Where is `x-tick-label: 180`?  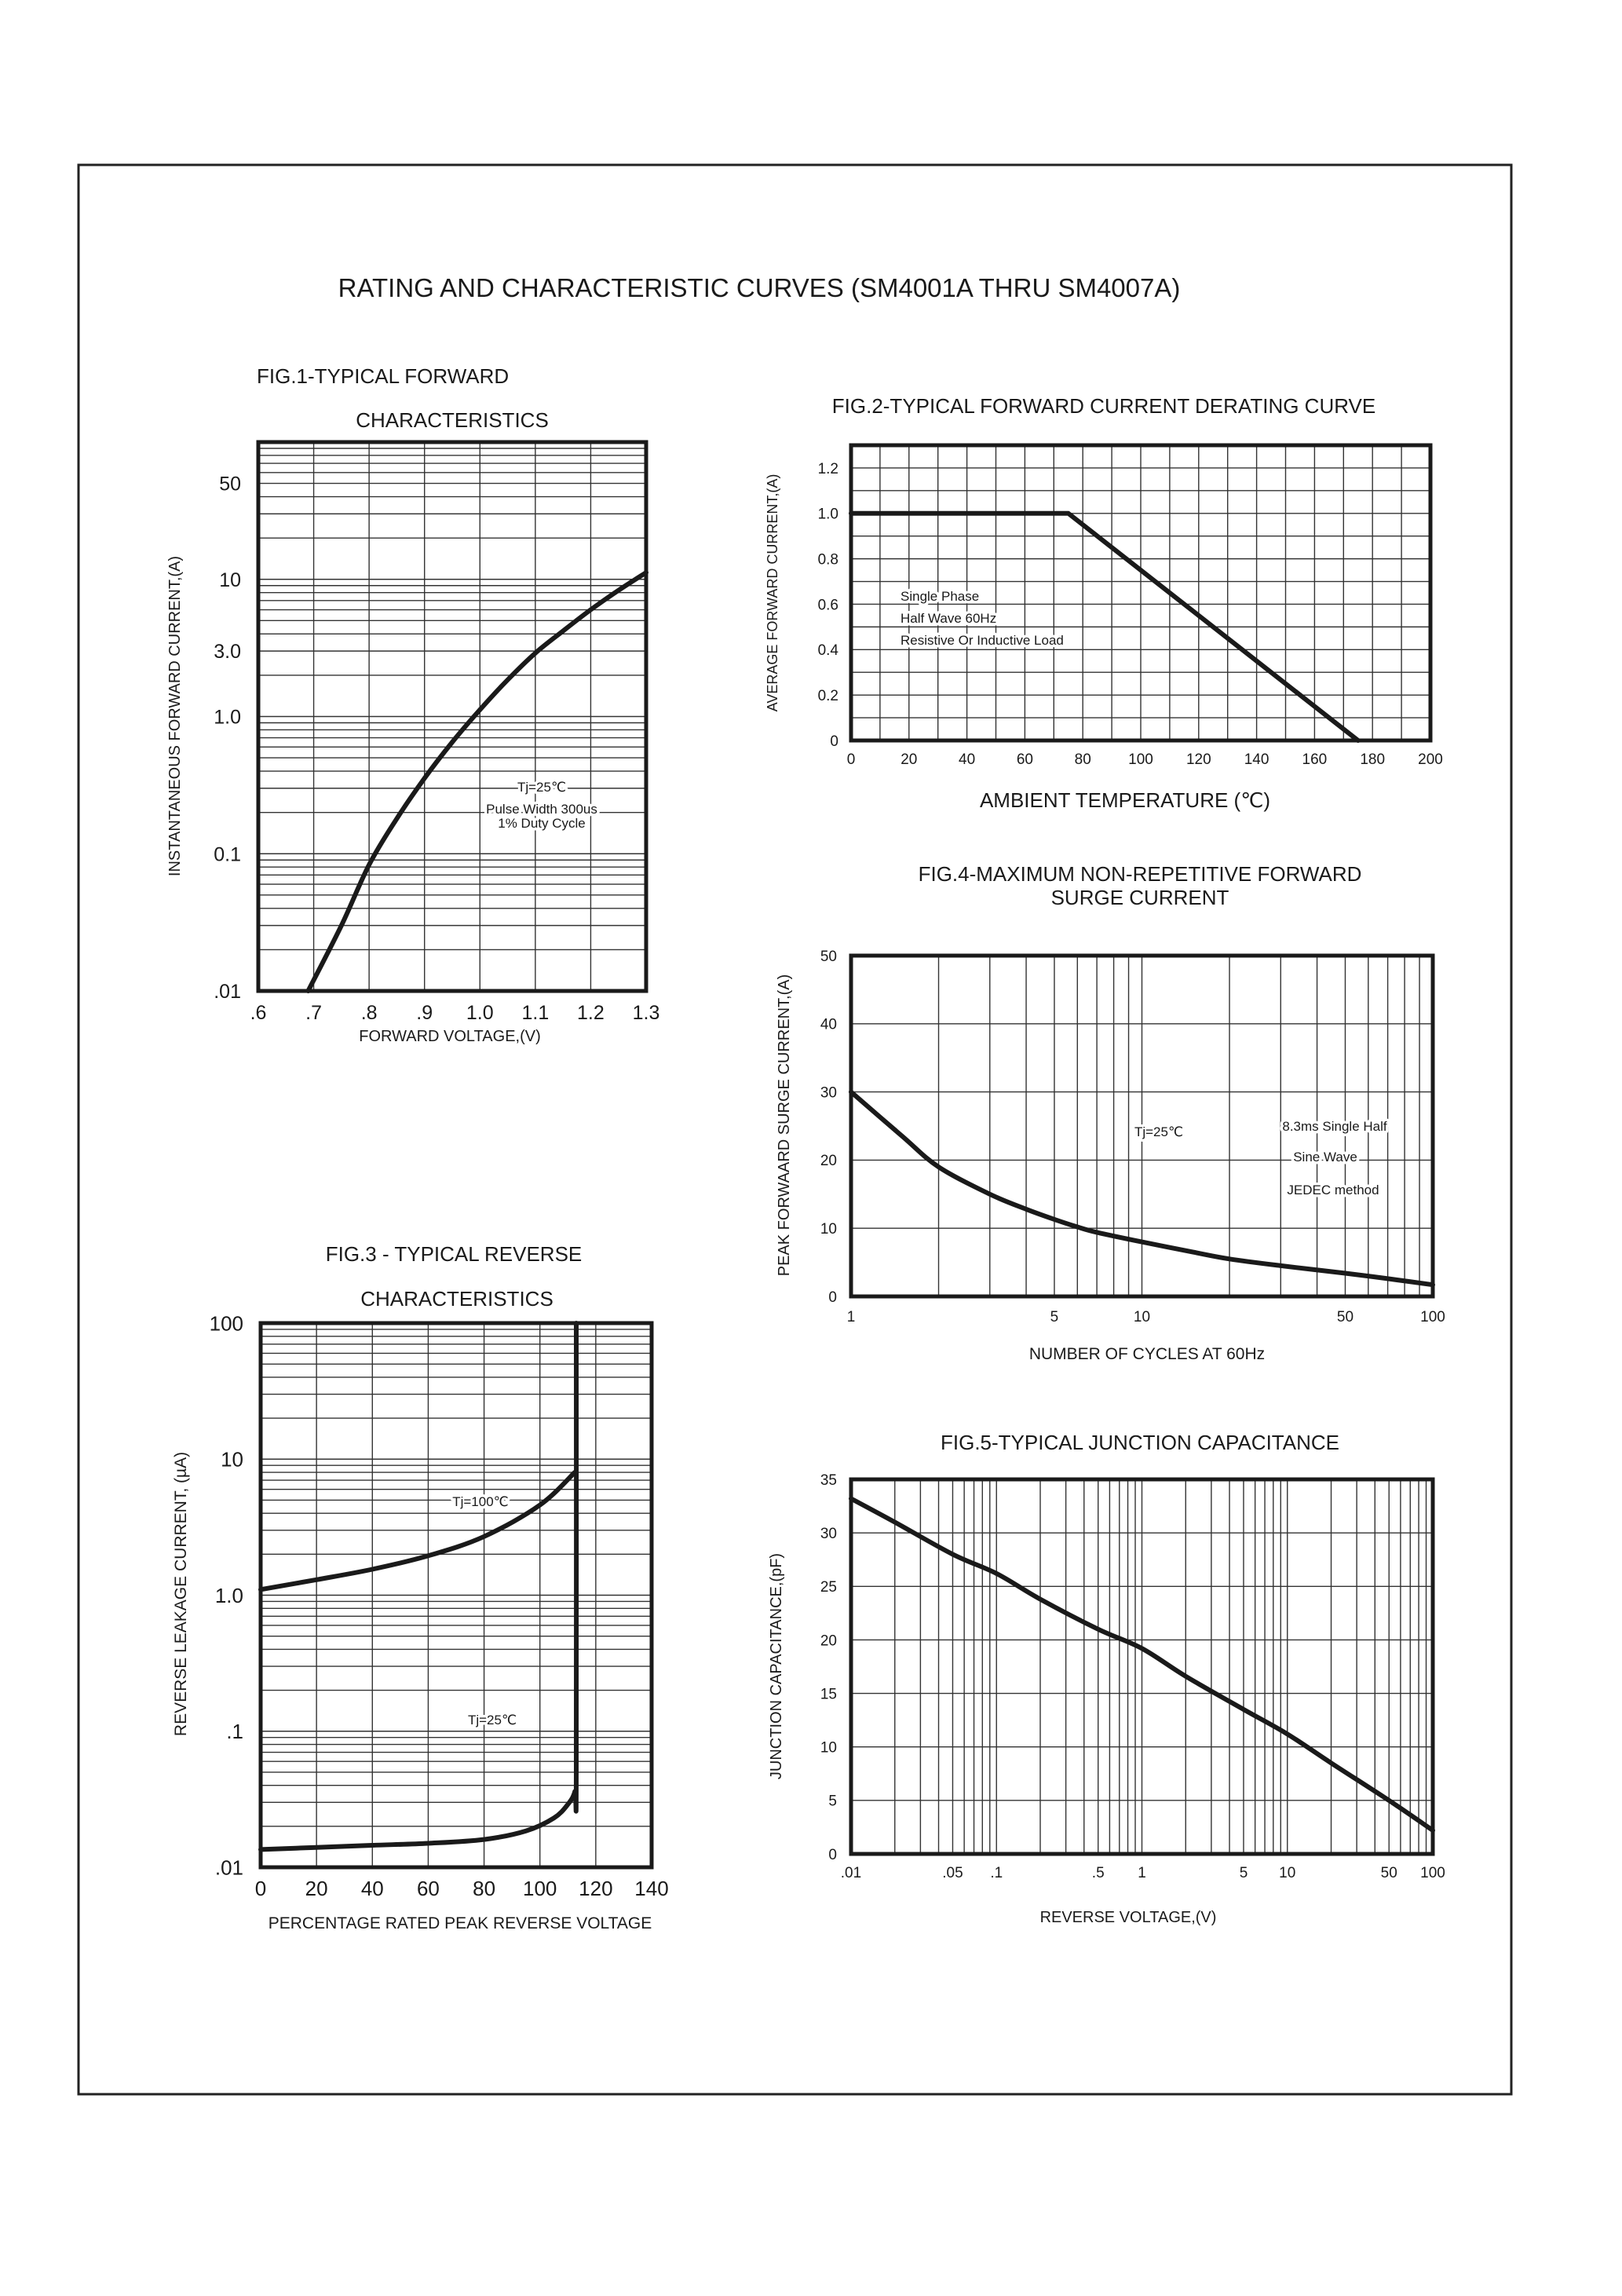
x-tick-label: 180 is located at coordinates (1372, 759).